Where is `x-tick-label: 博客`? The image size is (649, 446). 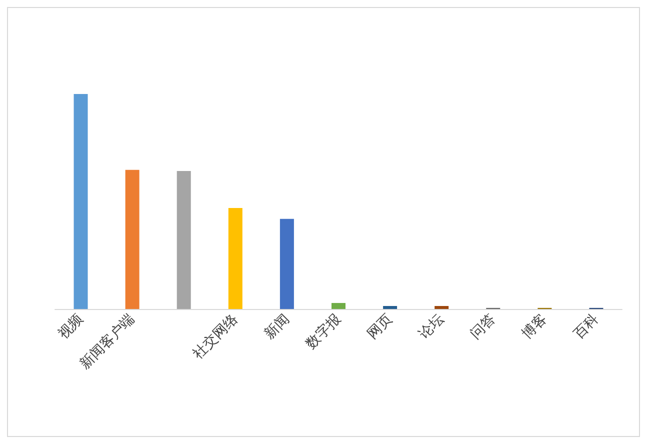
x-tick-label: 博客 is located at coordinates (534, 326).